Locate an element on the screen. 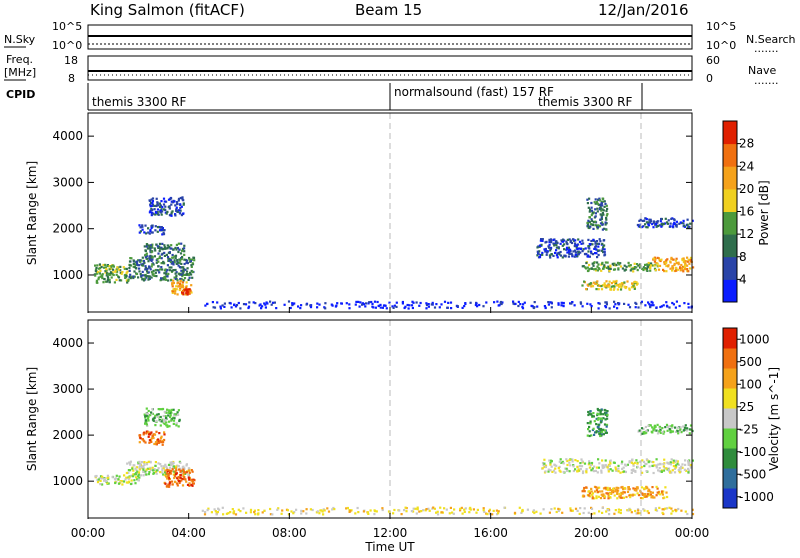  velocity-ytick-label: 1000 is located at coordinates (67, 481).